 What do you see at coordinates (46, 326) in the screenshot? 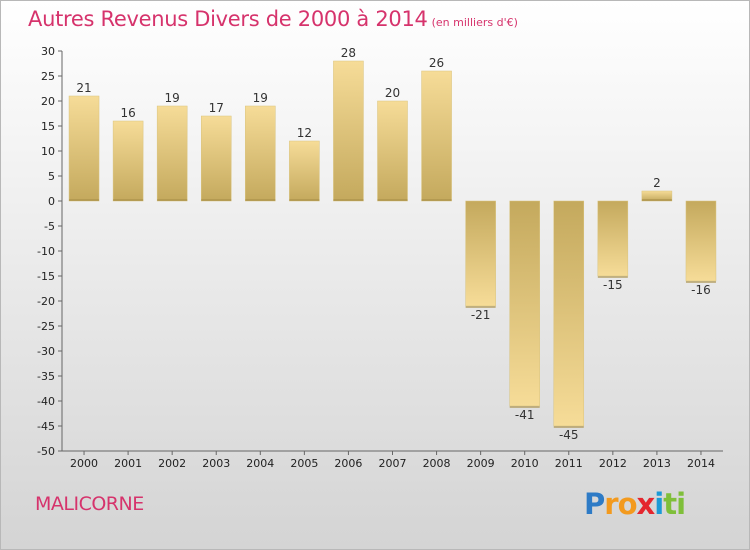
I see `y-tick-label: -25` at bounding box center [46, 326].